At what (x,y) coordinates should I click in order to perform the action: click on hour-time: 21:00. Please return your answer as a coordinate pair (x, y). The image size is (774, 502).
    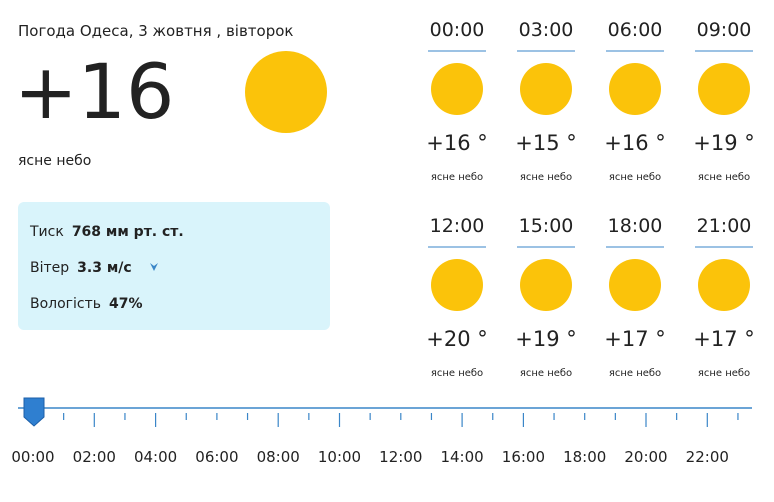
    Looking at the image, I should click on (724, 226).